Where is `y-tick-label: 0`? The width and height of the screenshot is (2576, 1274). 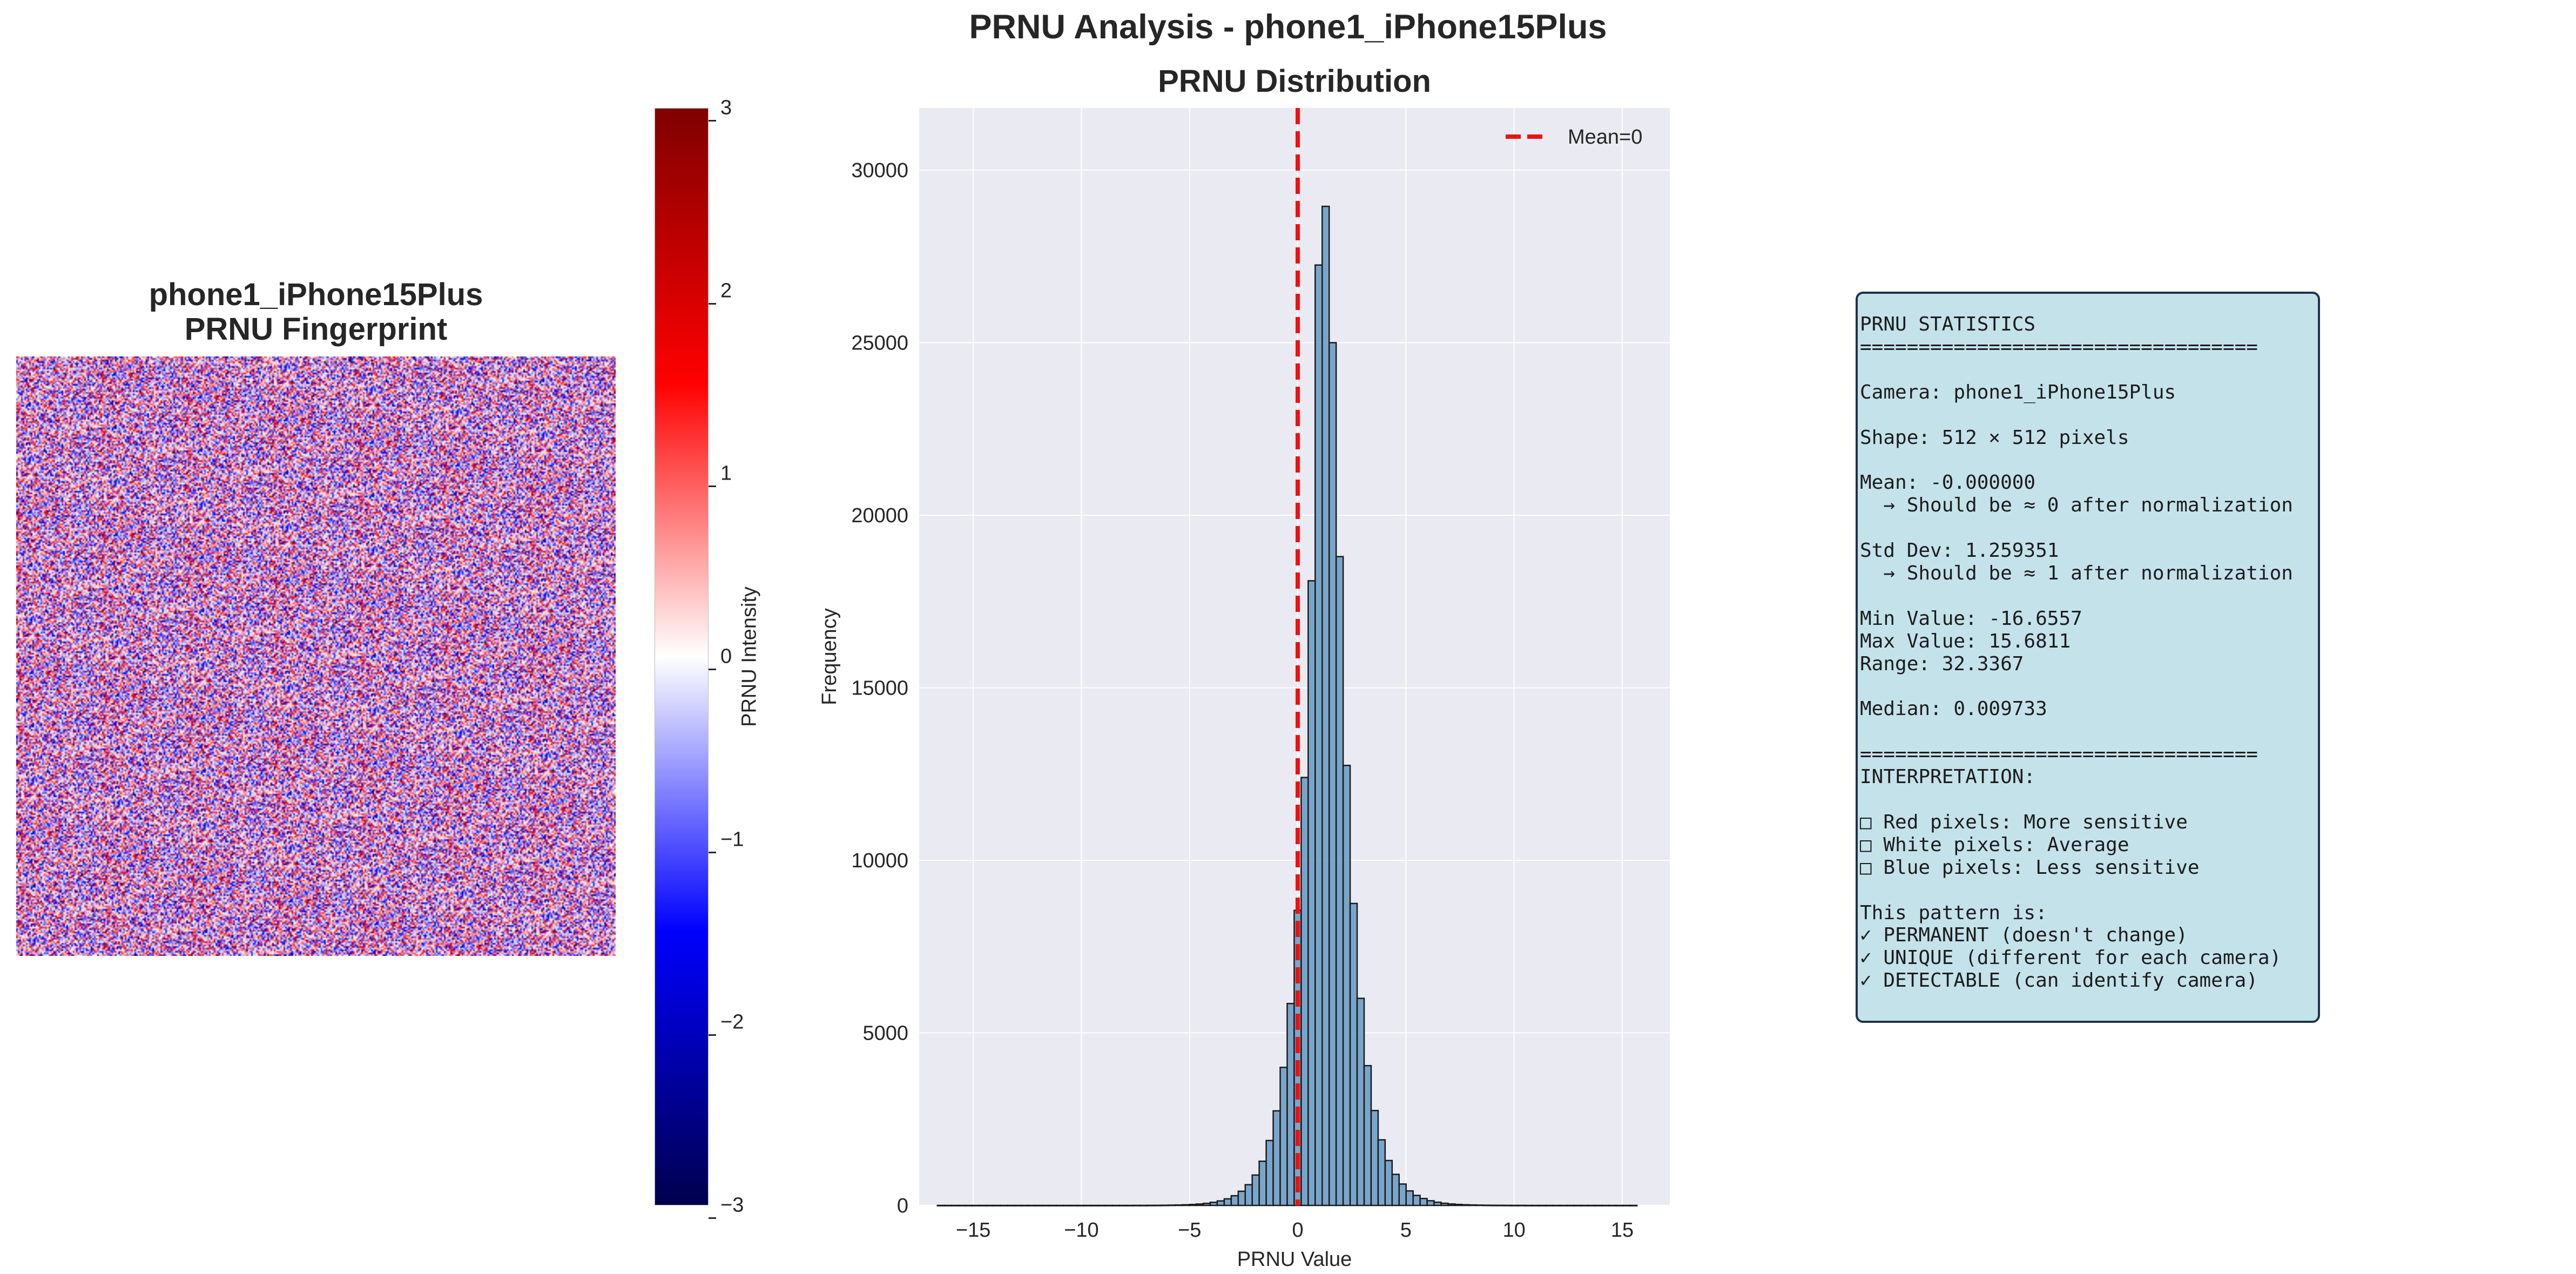 y-tick-label: 0 is located at coordinates (902, 1206).